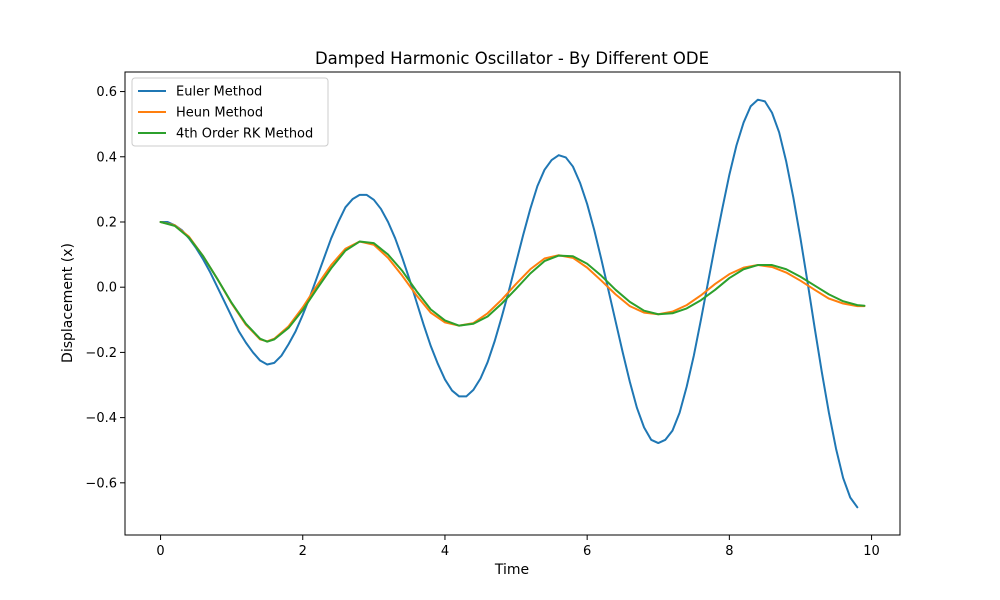 The height and width of the screenshot is (600, 1000). What do you see at coordinates (219, 92) in the screenshot?
I see `legend-label-1: Euler Method` at bounding box center [219, 92].